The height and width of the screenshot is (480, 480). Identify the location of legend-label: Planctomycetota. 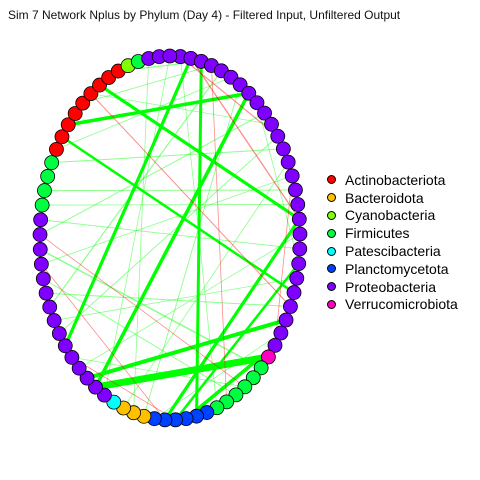
(397, 268).